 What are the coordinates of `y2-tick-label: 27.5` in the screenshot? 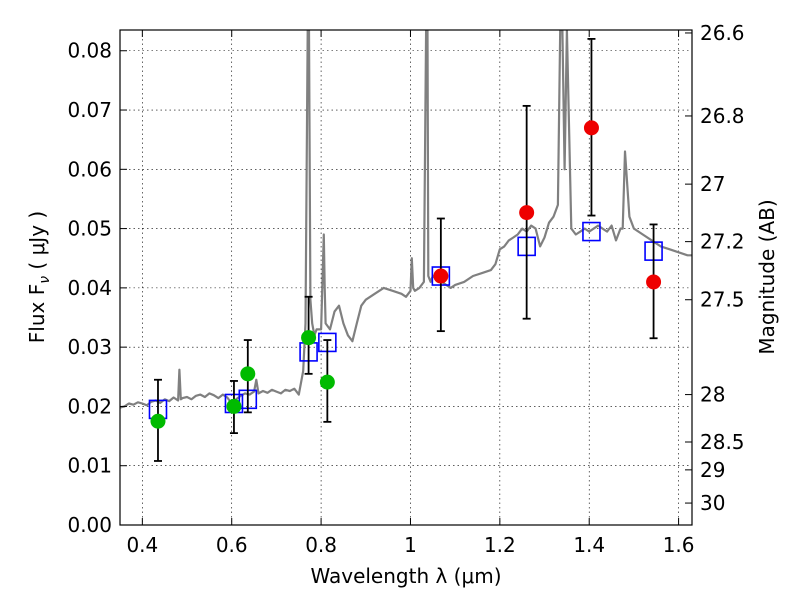 It's located at (722, 300).